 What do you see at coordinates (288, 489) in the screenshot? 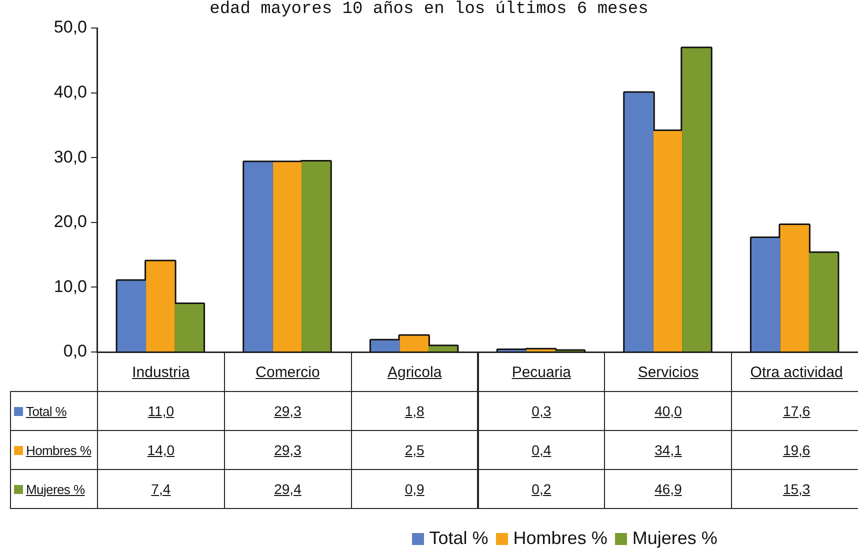
I see `data-label: 29,4` at bounding box center [288, 489].